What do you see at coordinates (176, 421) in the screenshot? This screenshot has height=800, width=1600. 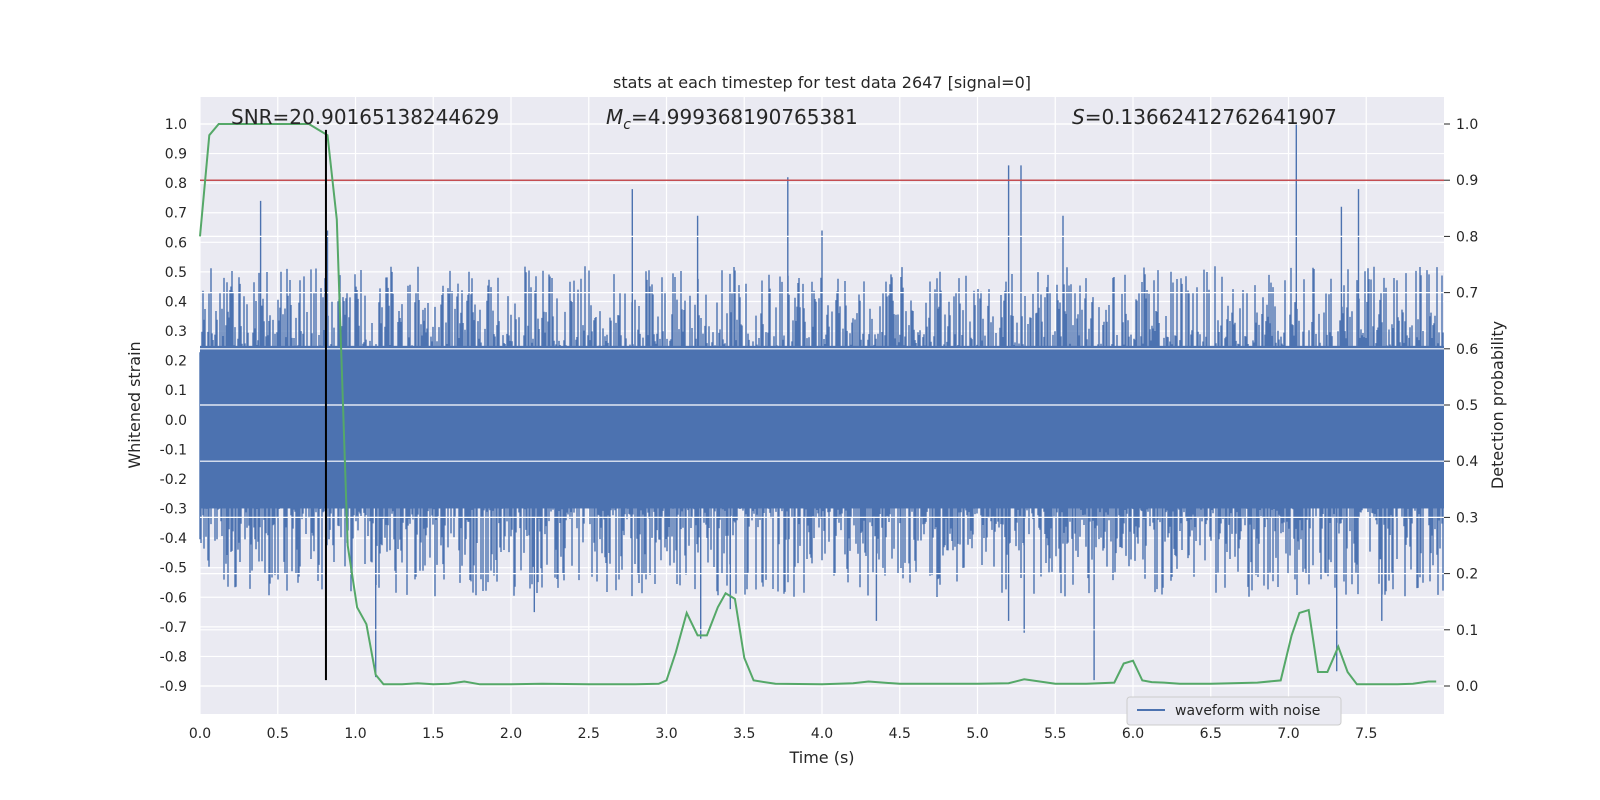 I see `y-tick-label: 0.0` at bounding box center [176, 421].